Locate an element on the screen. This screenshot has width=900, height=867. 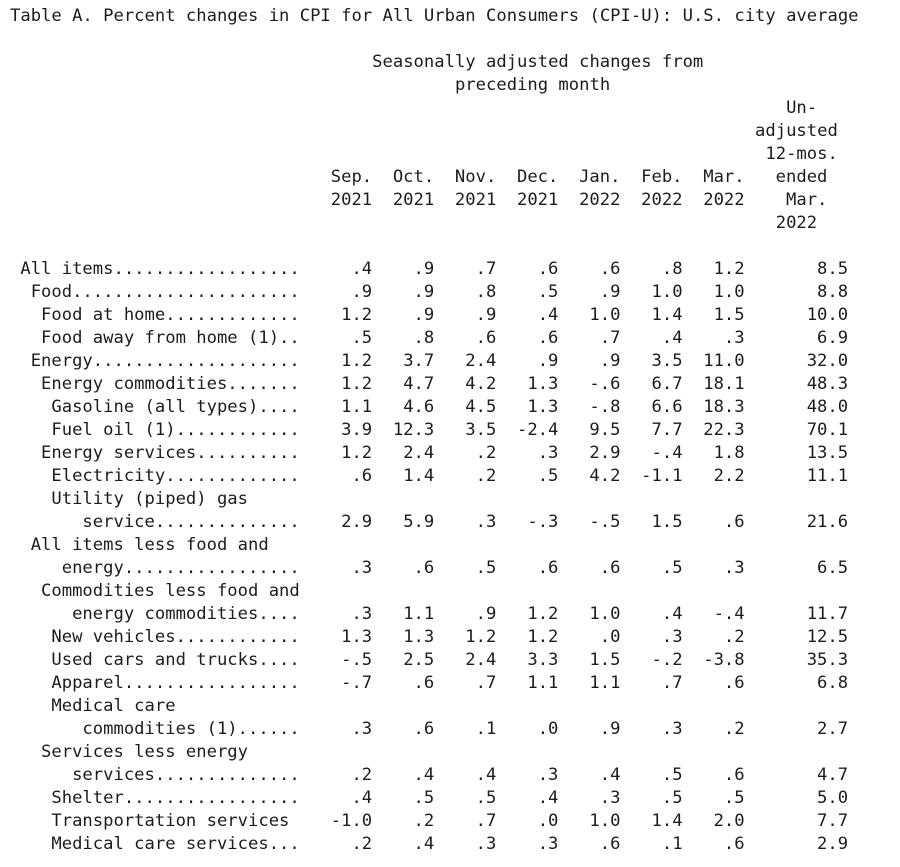
value-cell: 1.1 is located at coordinates (419, 614).